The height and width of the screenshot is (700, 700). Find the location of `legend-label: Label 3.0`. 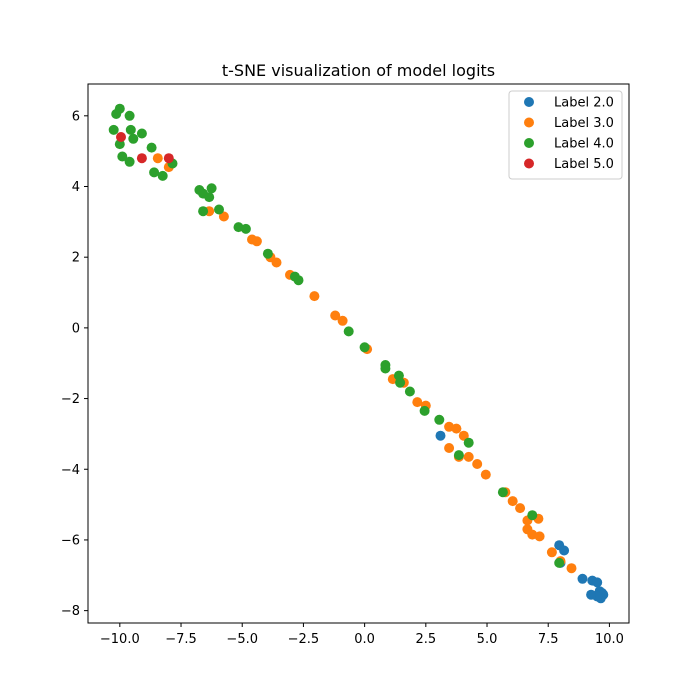

legend-label: Label 3.0 is located at coordinates (584, 123).